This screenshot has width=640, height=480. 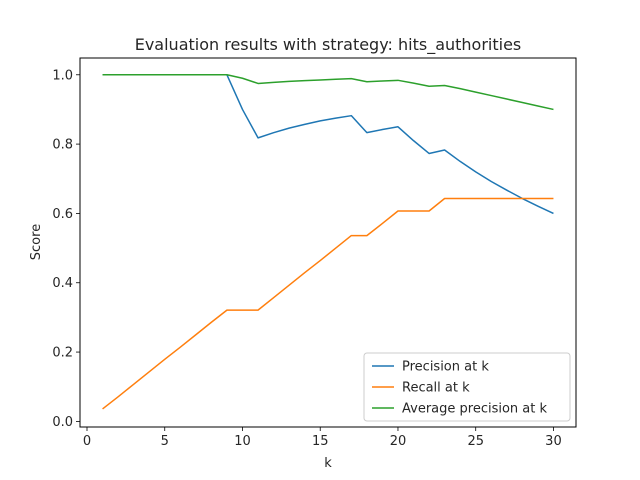 What do you see at coordinates (475, 441) in the screenshot?
I see `x-tick-label: 25` at bounding box center [475, 441].